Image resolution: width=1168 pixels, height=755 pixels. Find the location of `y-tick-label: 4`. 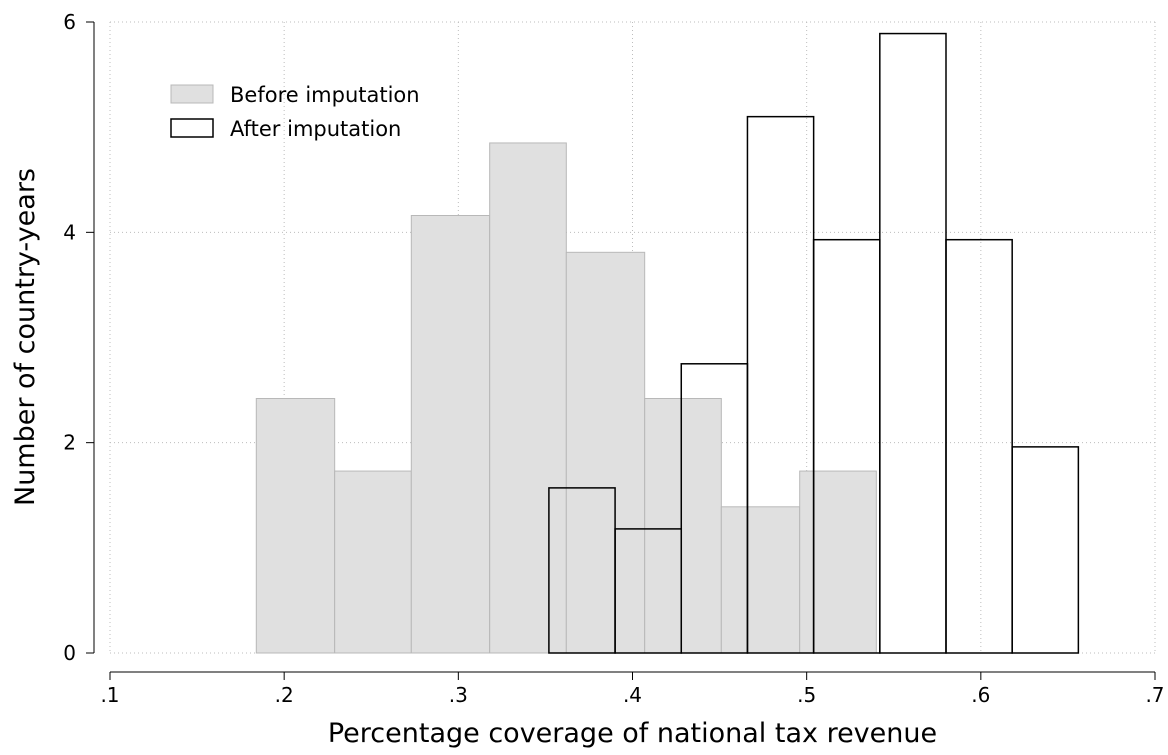

y-tick-label: 4 is located at coordinates (69, 232).